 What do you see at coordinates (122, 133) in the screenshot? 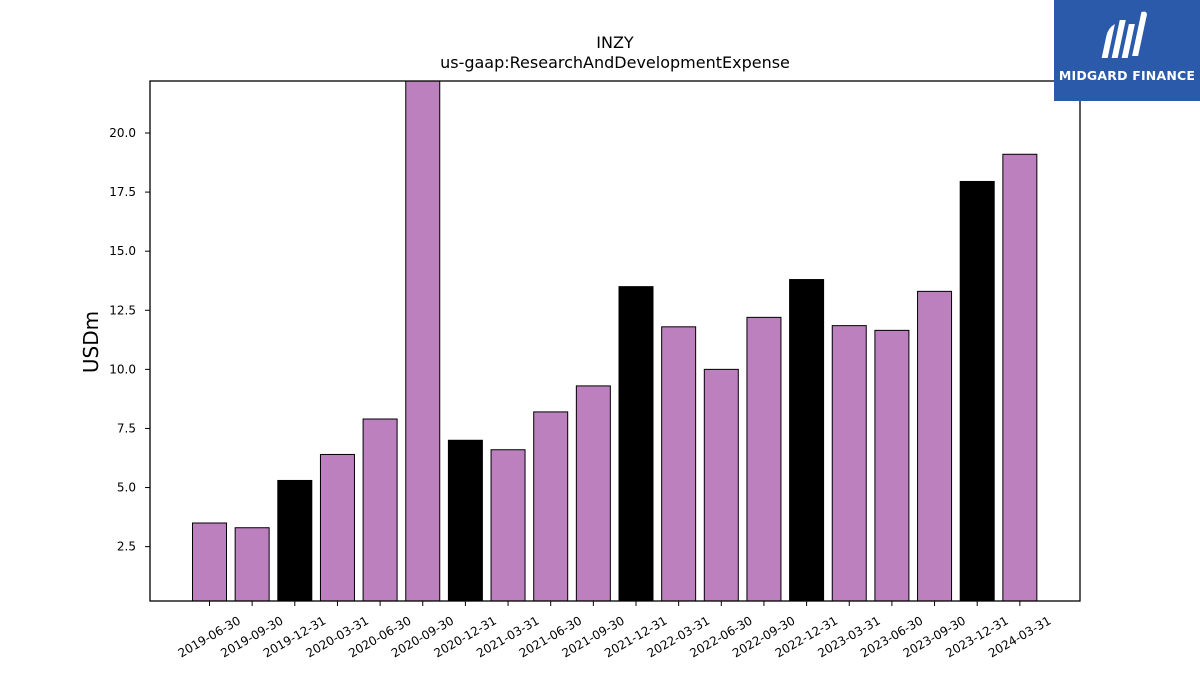
I see `y-tick-label: 20.0` at bounding box center [122, 133].